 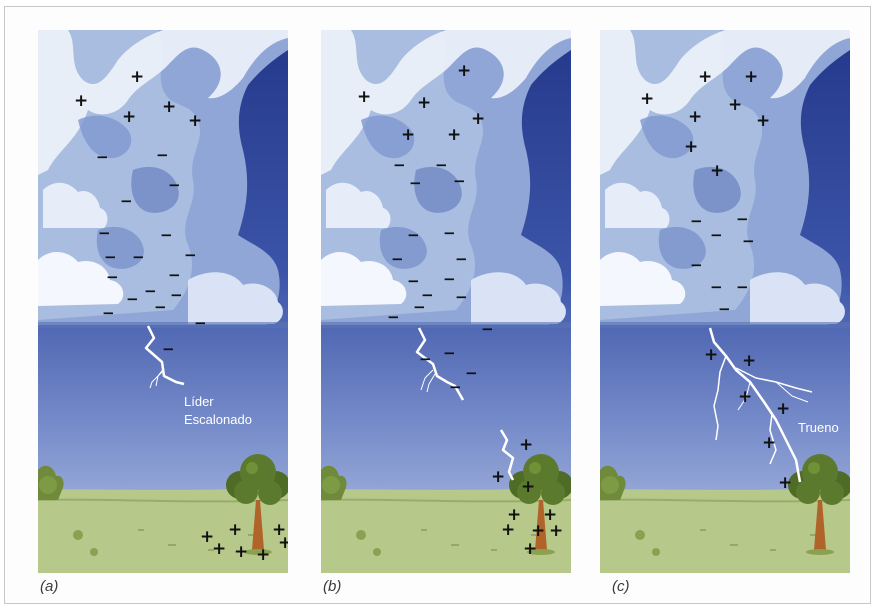 I want to click on upward-streamer, so click(x=507, y=455).